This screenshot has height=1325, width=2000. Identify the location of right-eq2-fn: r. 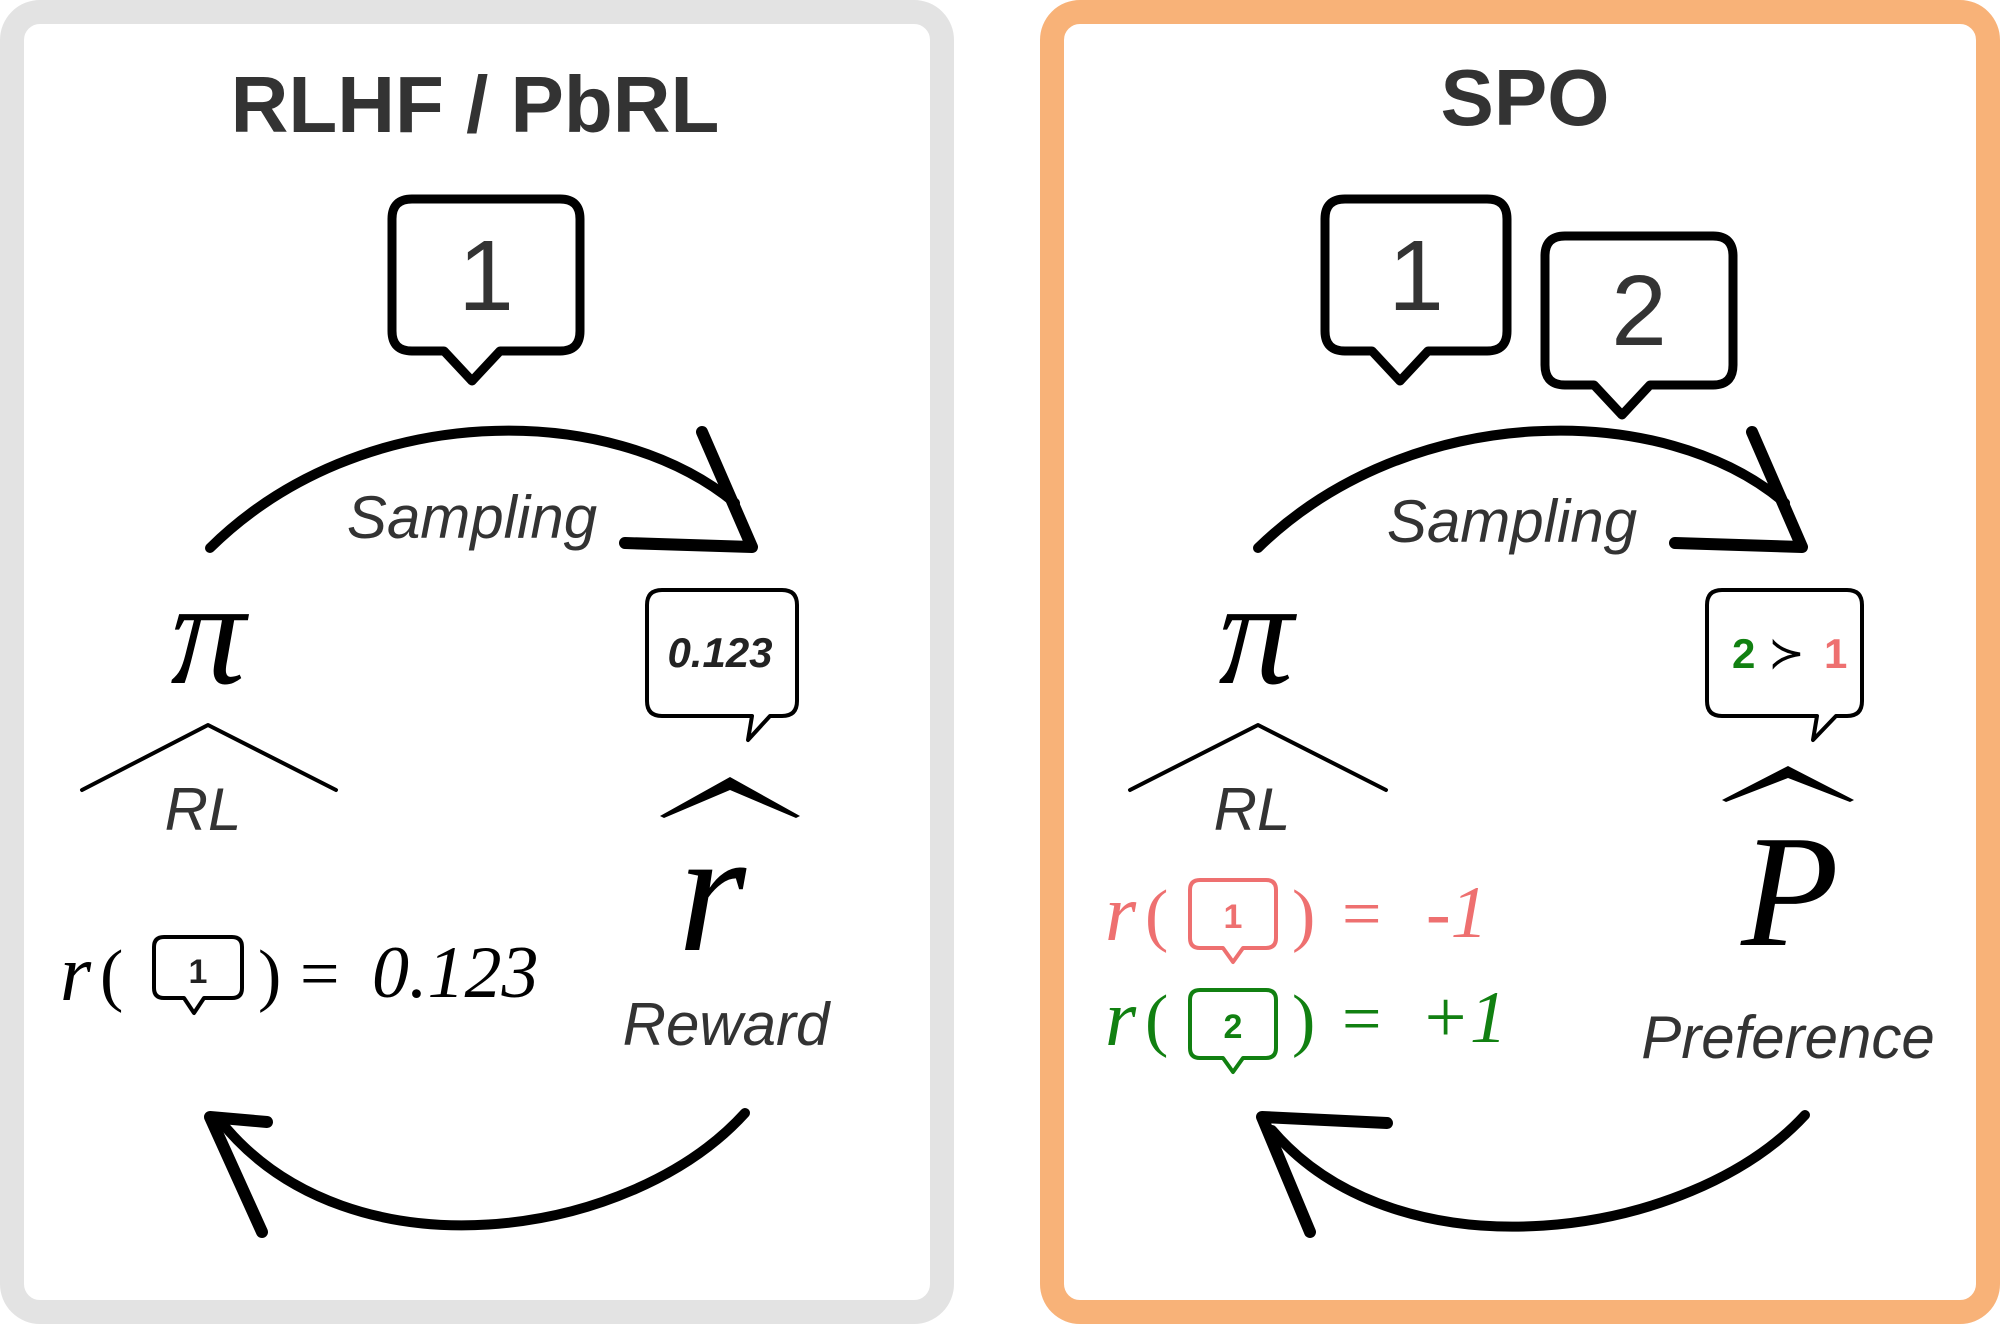
(1121, 1019).